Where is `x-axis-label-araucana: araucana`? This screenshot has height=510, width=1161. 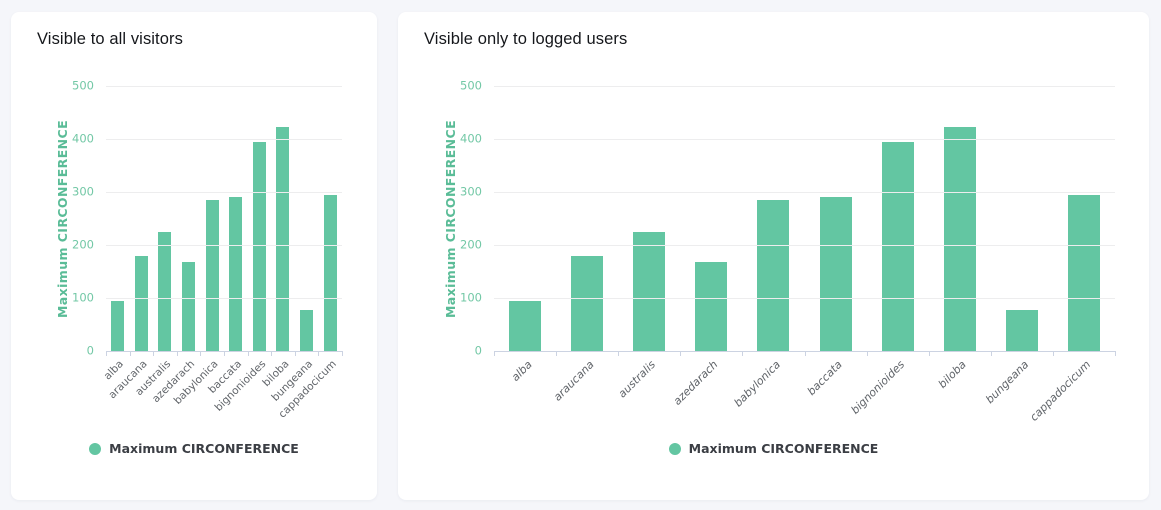 x-axis-label-araucana: araucana is located at coordinates (573, 381).